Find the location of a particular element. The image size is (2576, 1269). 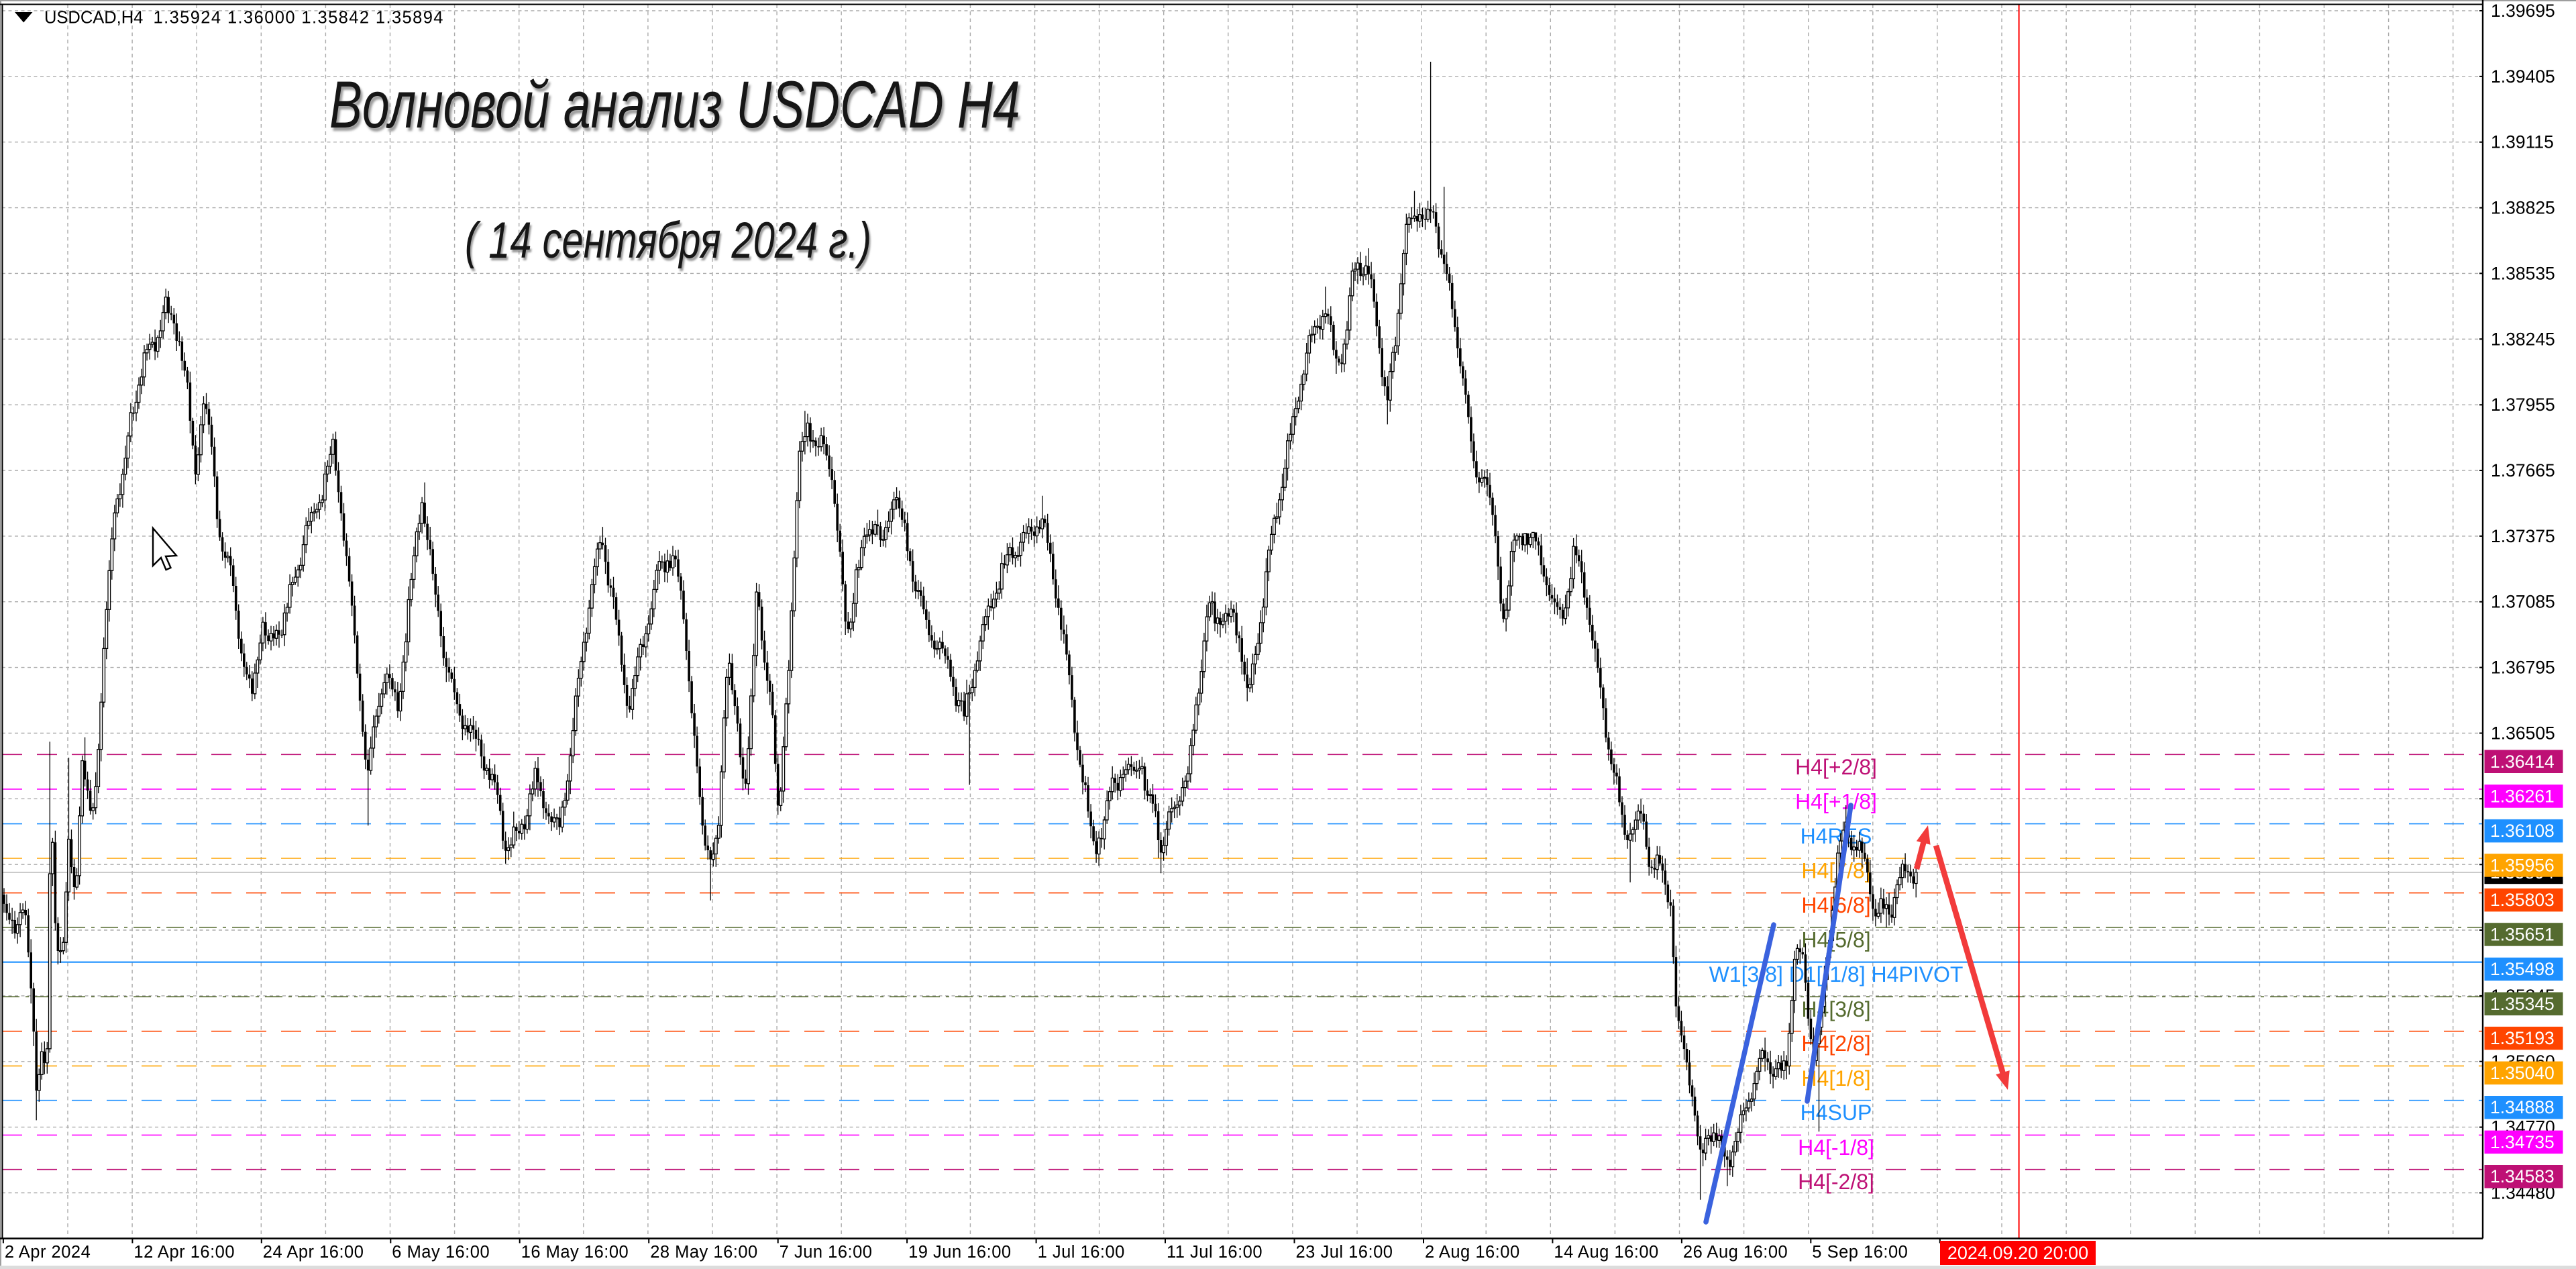

svg-text: 1.35956 is located at coordinates (2522, 866).